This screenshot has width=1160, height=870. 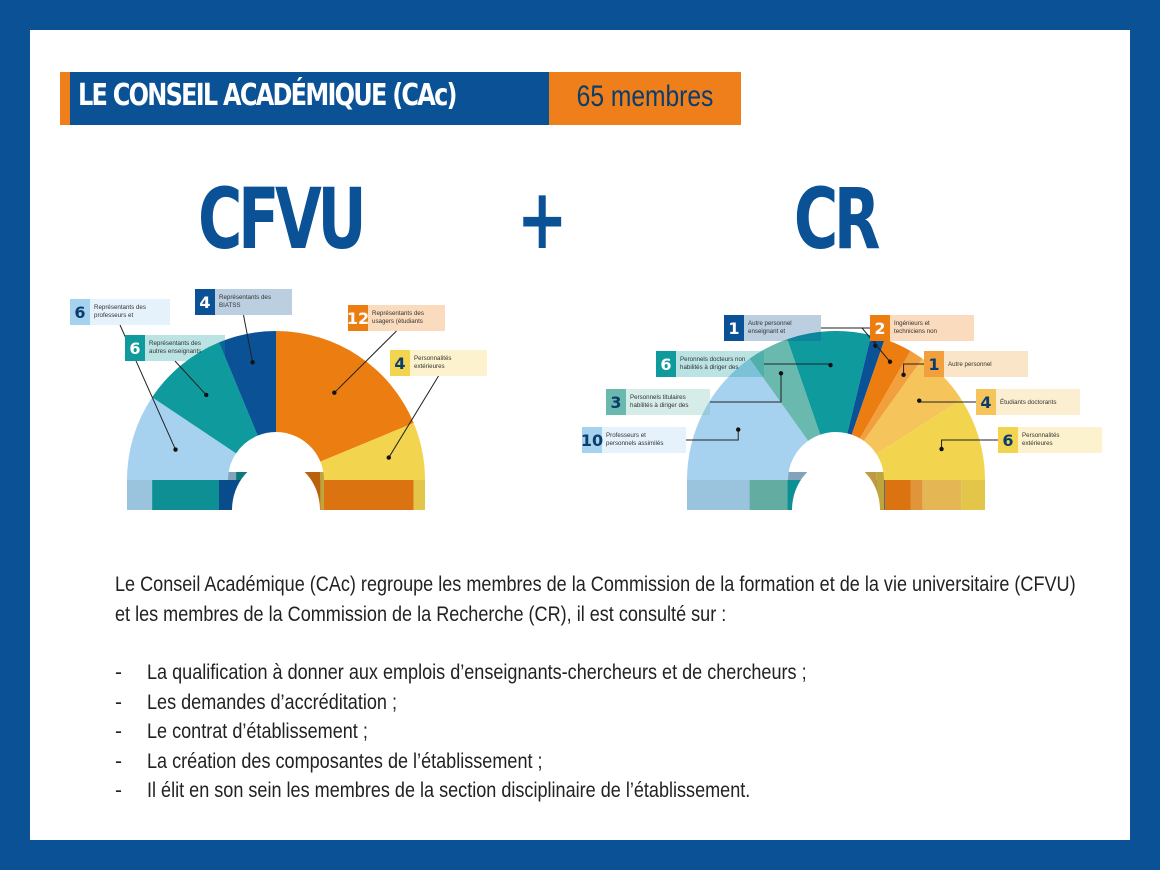 What do you see at coordinates (245, 301) in the screenshot?
I see `label-text: Représentants des BIATSS` at bounding box center [245, 301].